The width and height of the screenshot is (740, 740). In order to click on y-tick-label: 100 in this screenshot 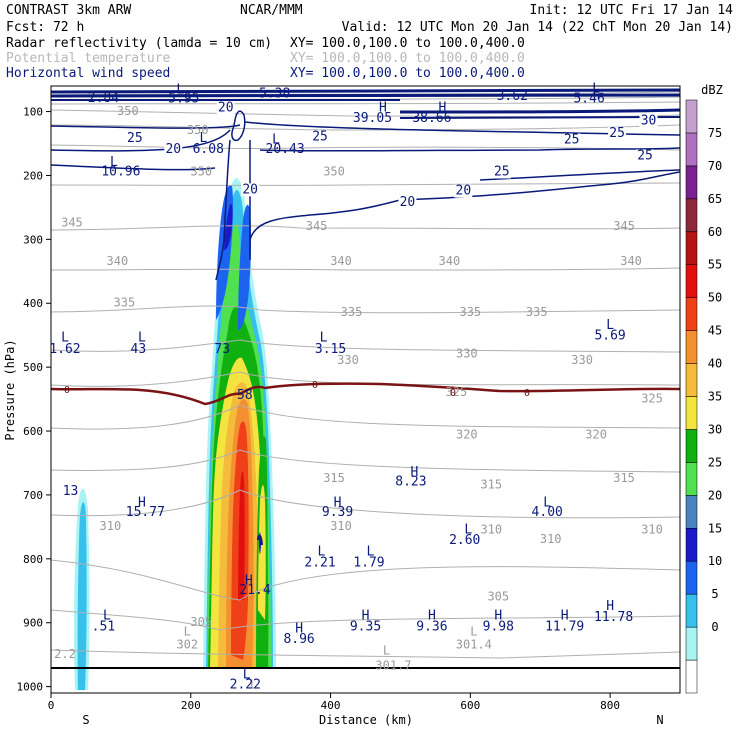, I will do `click(33, 112)`.